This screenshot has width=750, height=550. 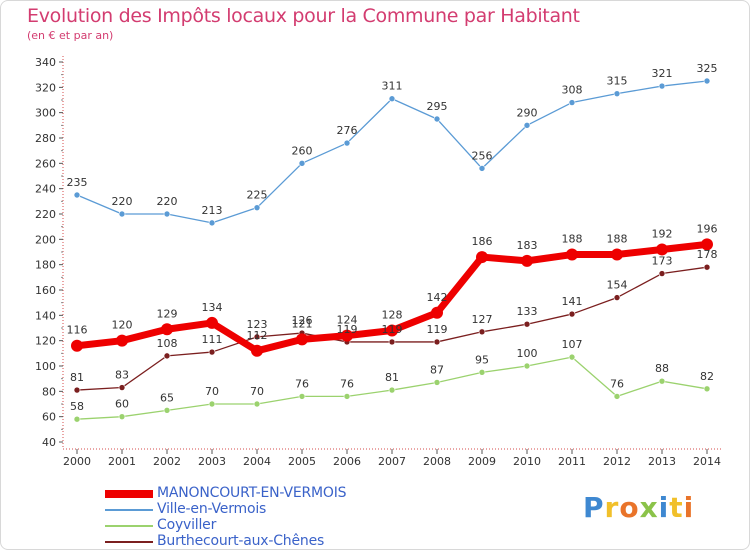 I want to click on y-tick-label: 120, so click(x=45, y=341).